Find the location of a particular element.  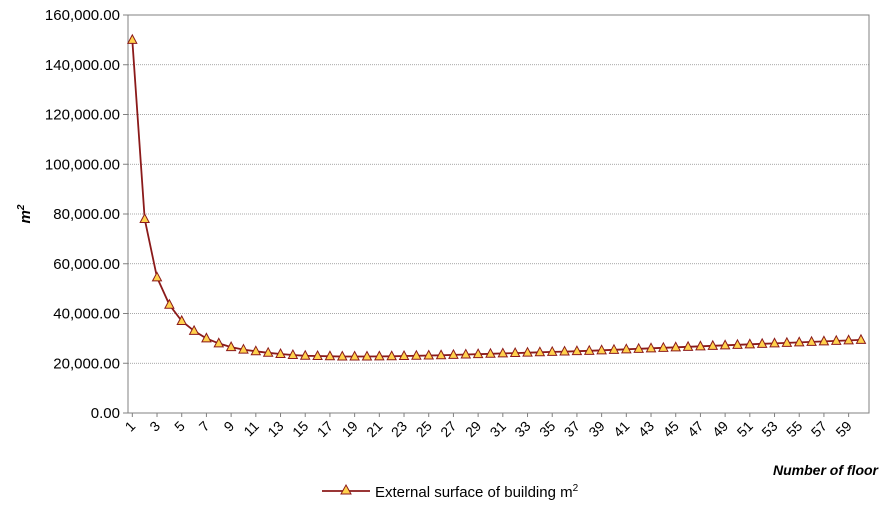

x-tick-label: 33 is located at coordinates (522, 429).